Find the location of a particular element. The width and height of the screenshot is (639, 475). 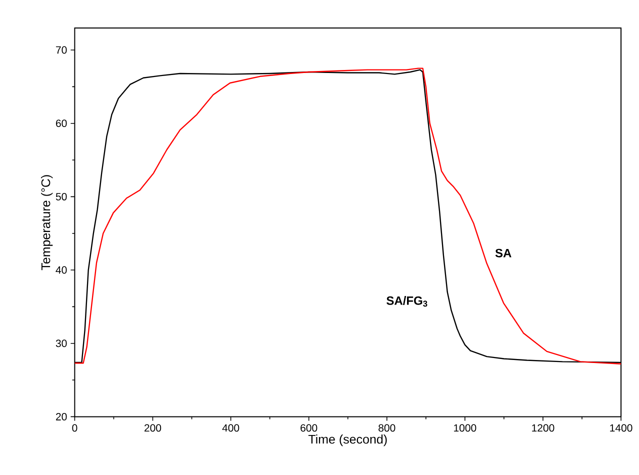

y-tick-label: 70 is located at coordinates (61, 50).